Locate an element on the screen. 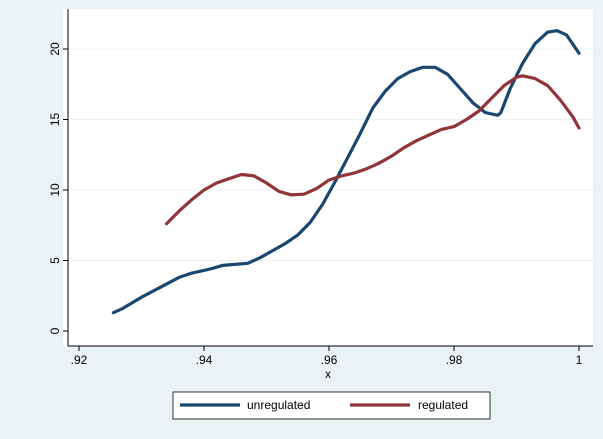  y-tick-label: 10 is located at coordinates (55, 190).